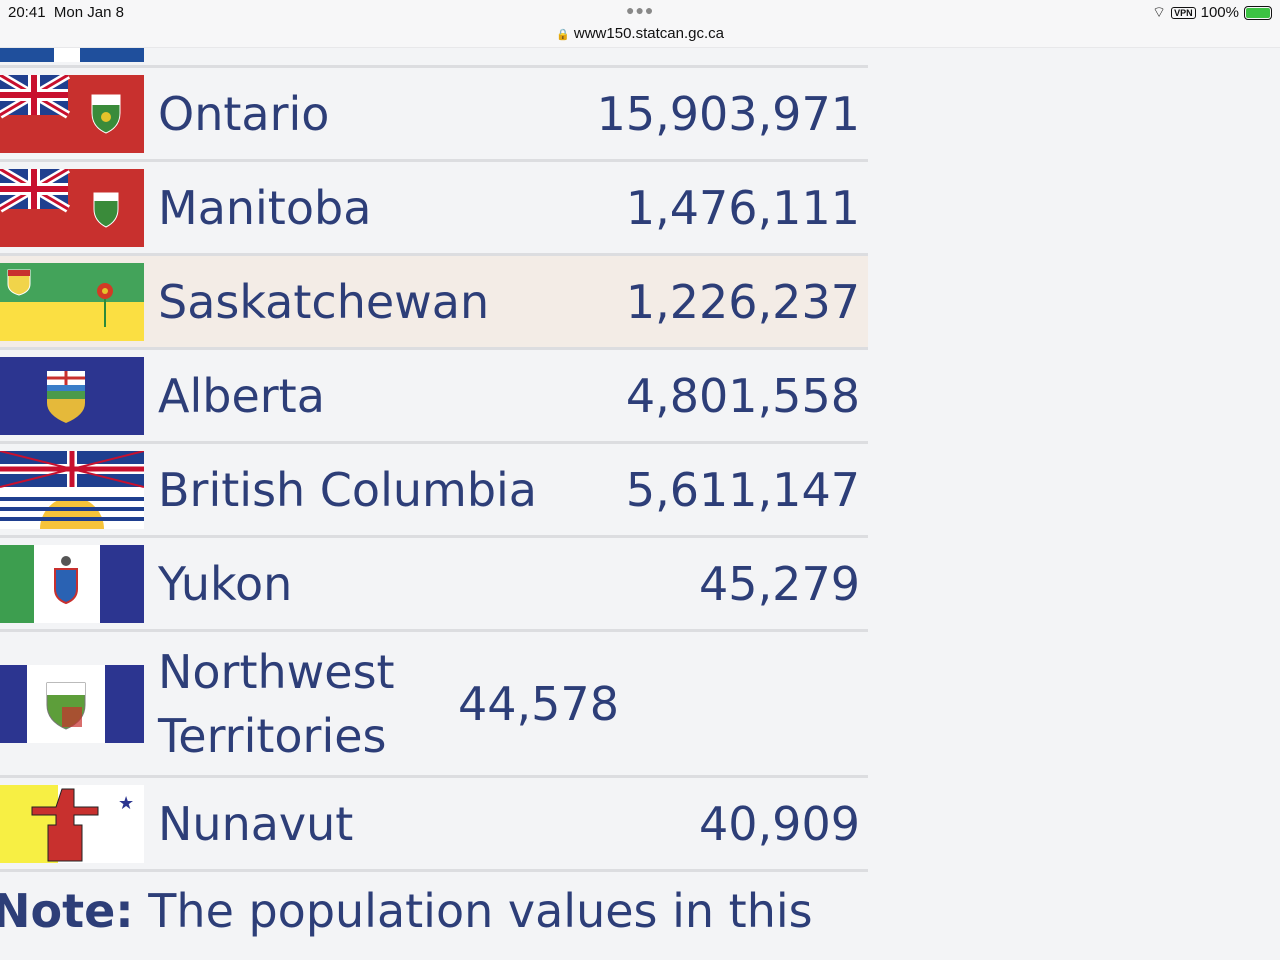 The height and width of the screenshot is (960, 1280). Describe the element at coordinates (742, 207) in the screenshot. I see `population-value: 1,476,111` at that location.